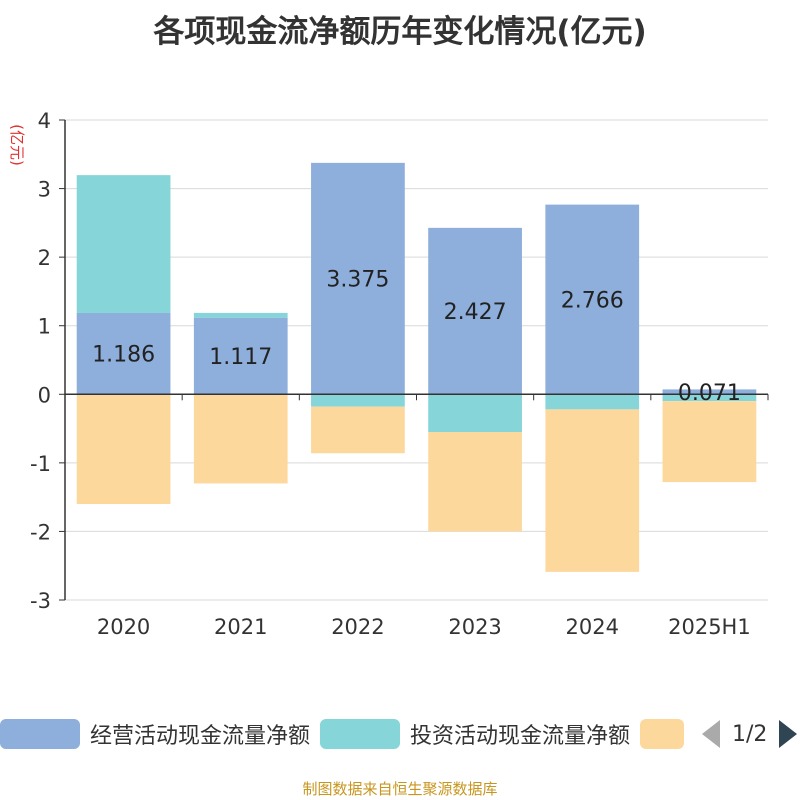 This screenshot has width=800, height=800. I want to click on bar-series2-2023, so click(475, 482).